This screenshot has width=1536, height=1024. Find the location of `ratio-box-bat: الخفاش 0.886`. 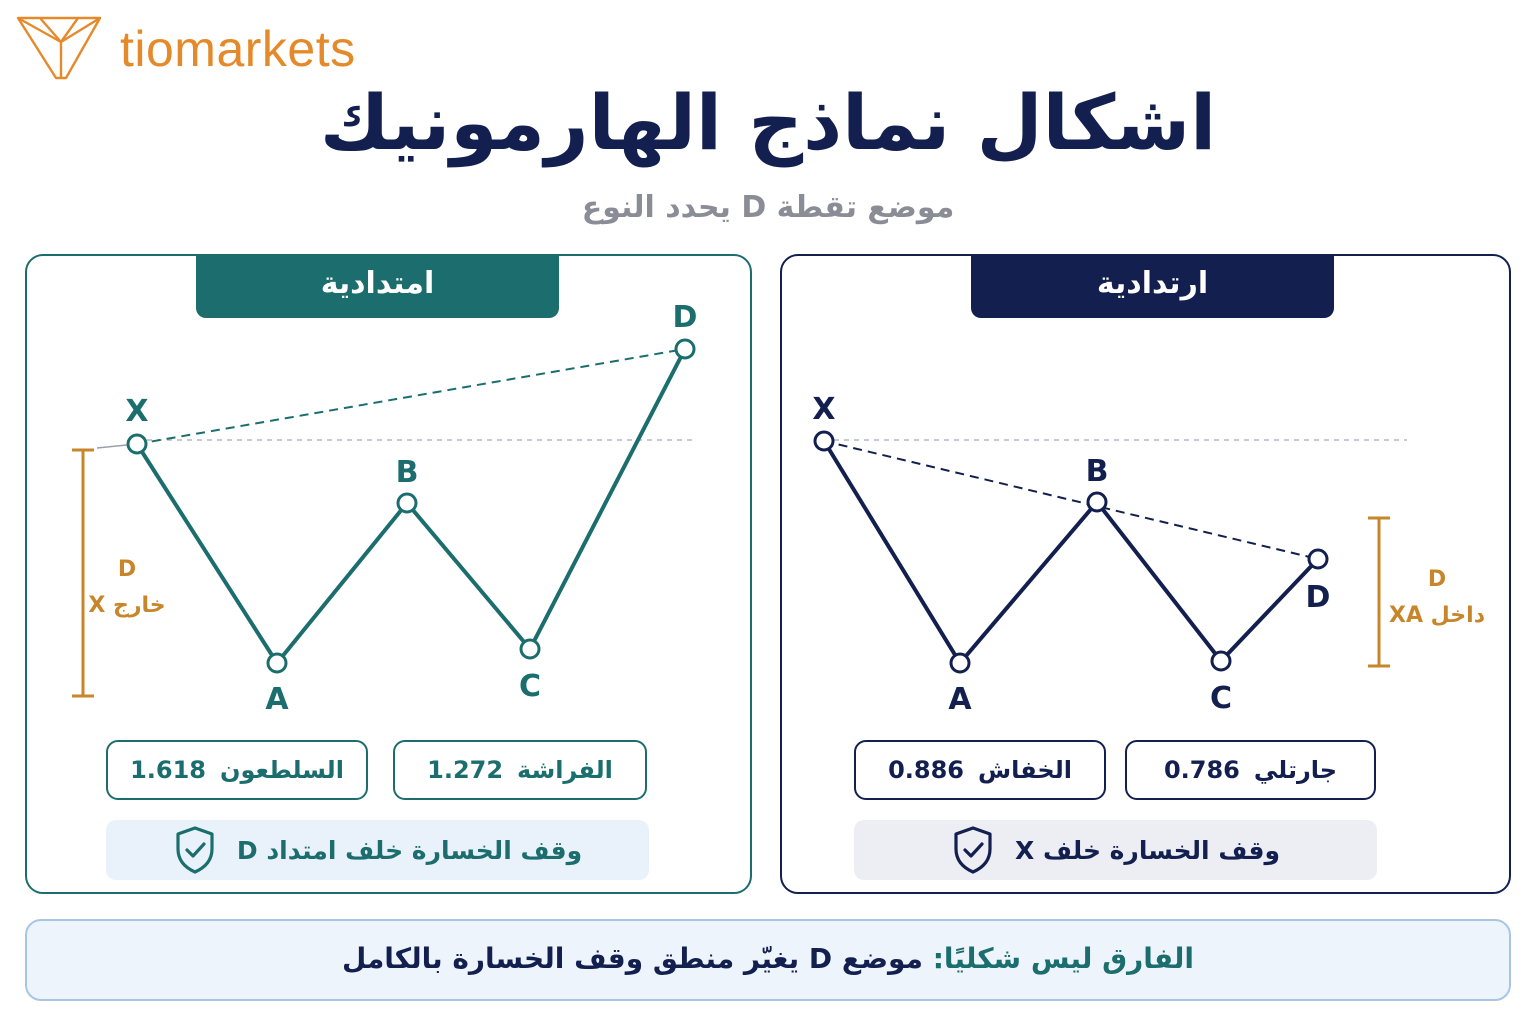

ratio-box-bat: الخفاش 0.886 is located at coordinates (980, 770).